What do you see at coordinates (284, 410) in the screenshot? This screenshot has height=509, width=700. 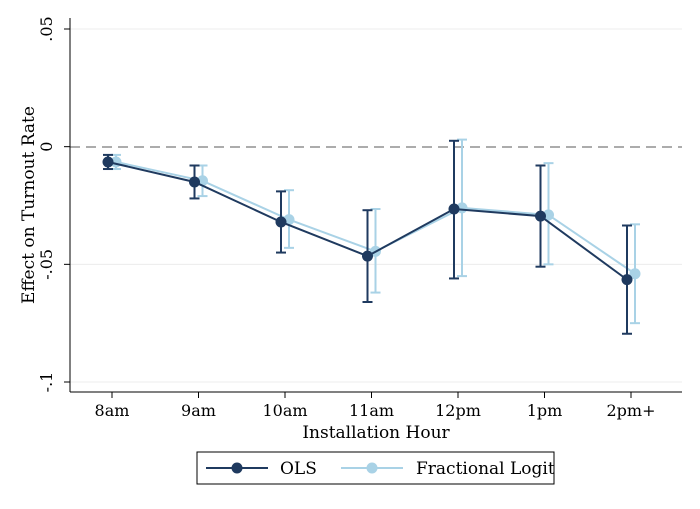 I see `x-tick-label: 10am` at bounding box center [284, 410].